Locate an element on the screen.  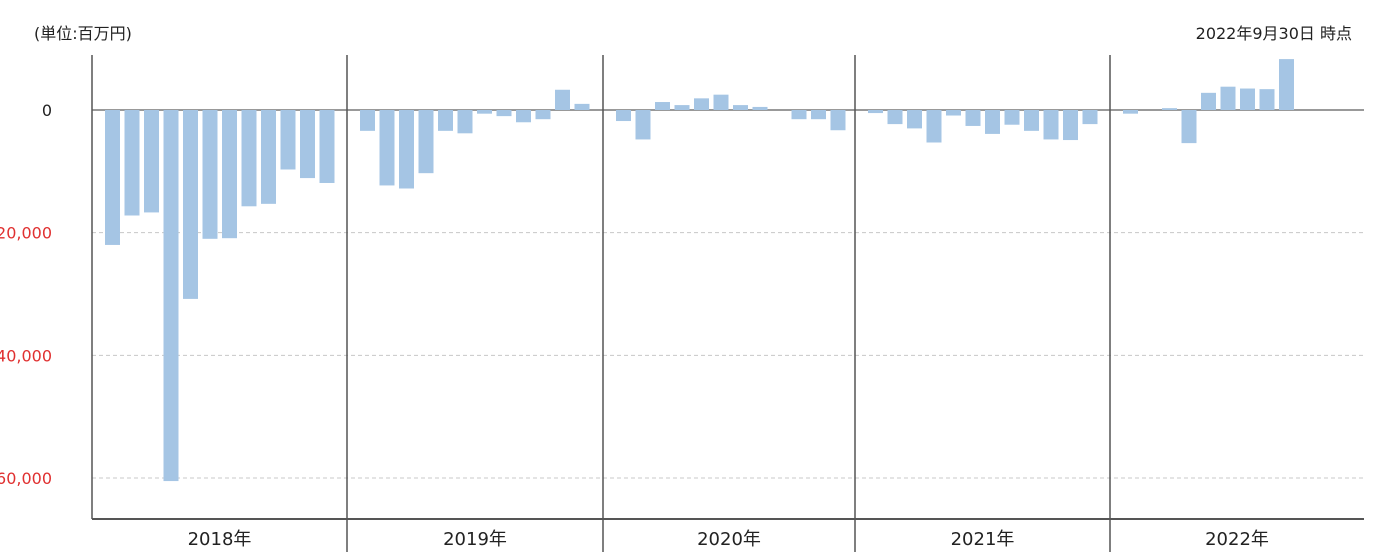
x-group-label: 2021年 is located at coordinates (983, 539).